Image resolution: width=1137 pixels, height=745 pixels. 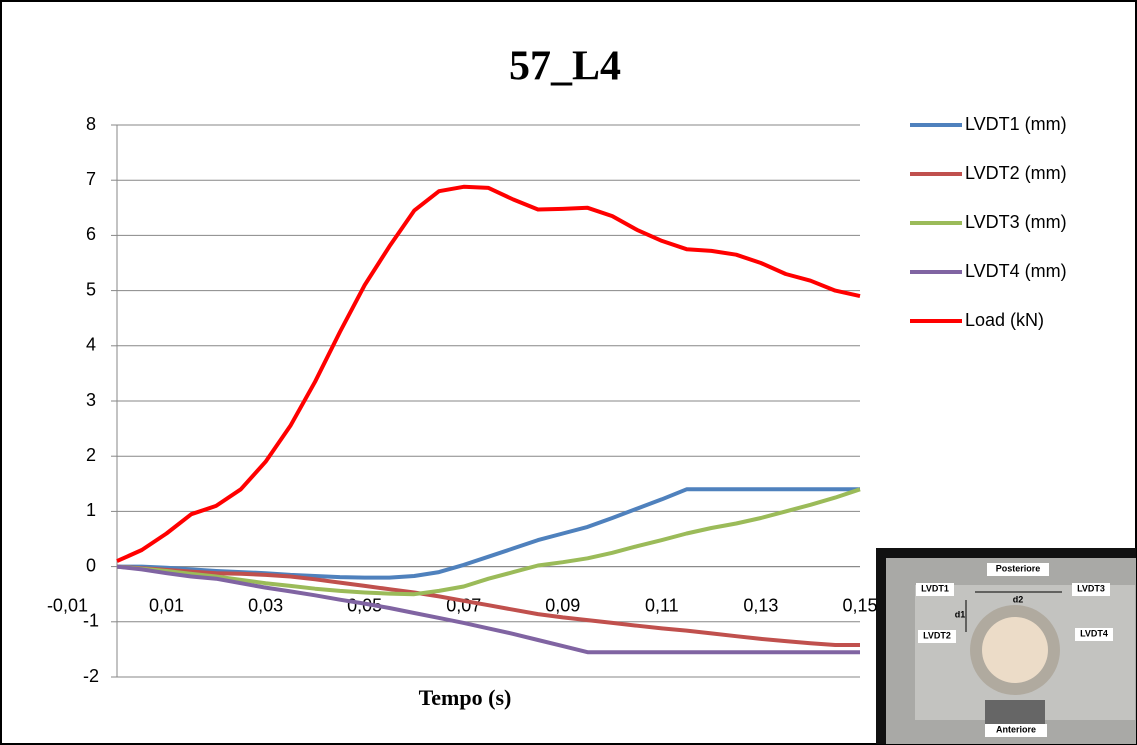 What do you see at coordinates (67, 605) in the screenshot?
I see `x-tick-label: -0,01` at bounding box center [67, 605].